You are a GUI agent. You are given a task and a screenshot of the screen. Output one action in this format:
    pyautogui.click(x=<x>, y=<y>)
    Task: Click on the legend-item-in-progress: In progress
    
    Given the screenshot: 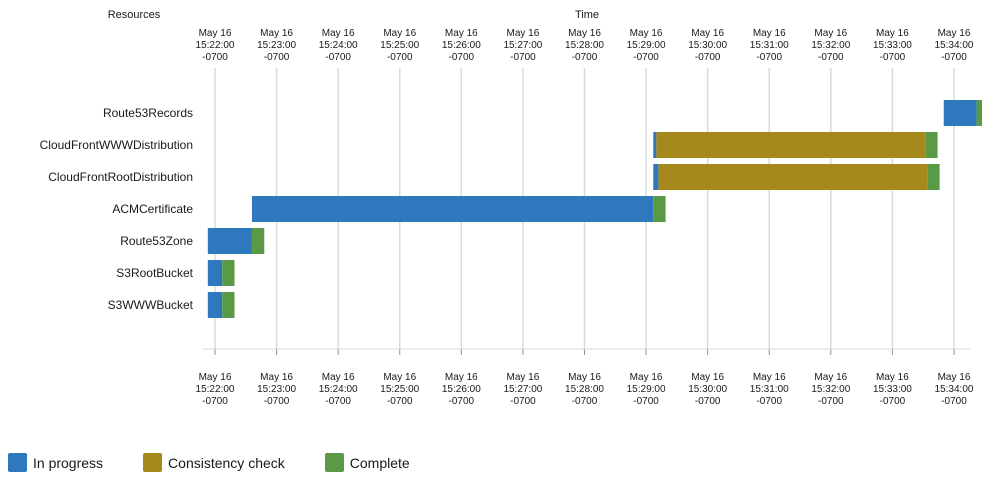 What is the action you would take?
    pyautogui.click(x=55, y=462)
    